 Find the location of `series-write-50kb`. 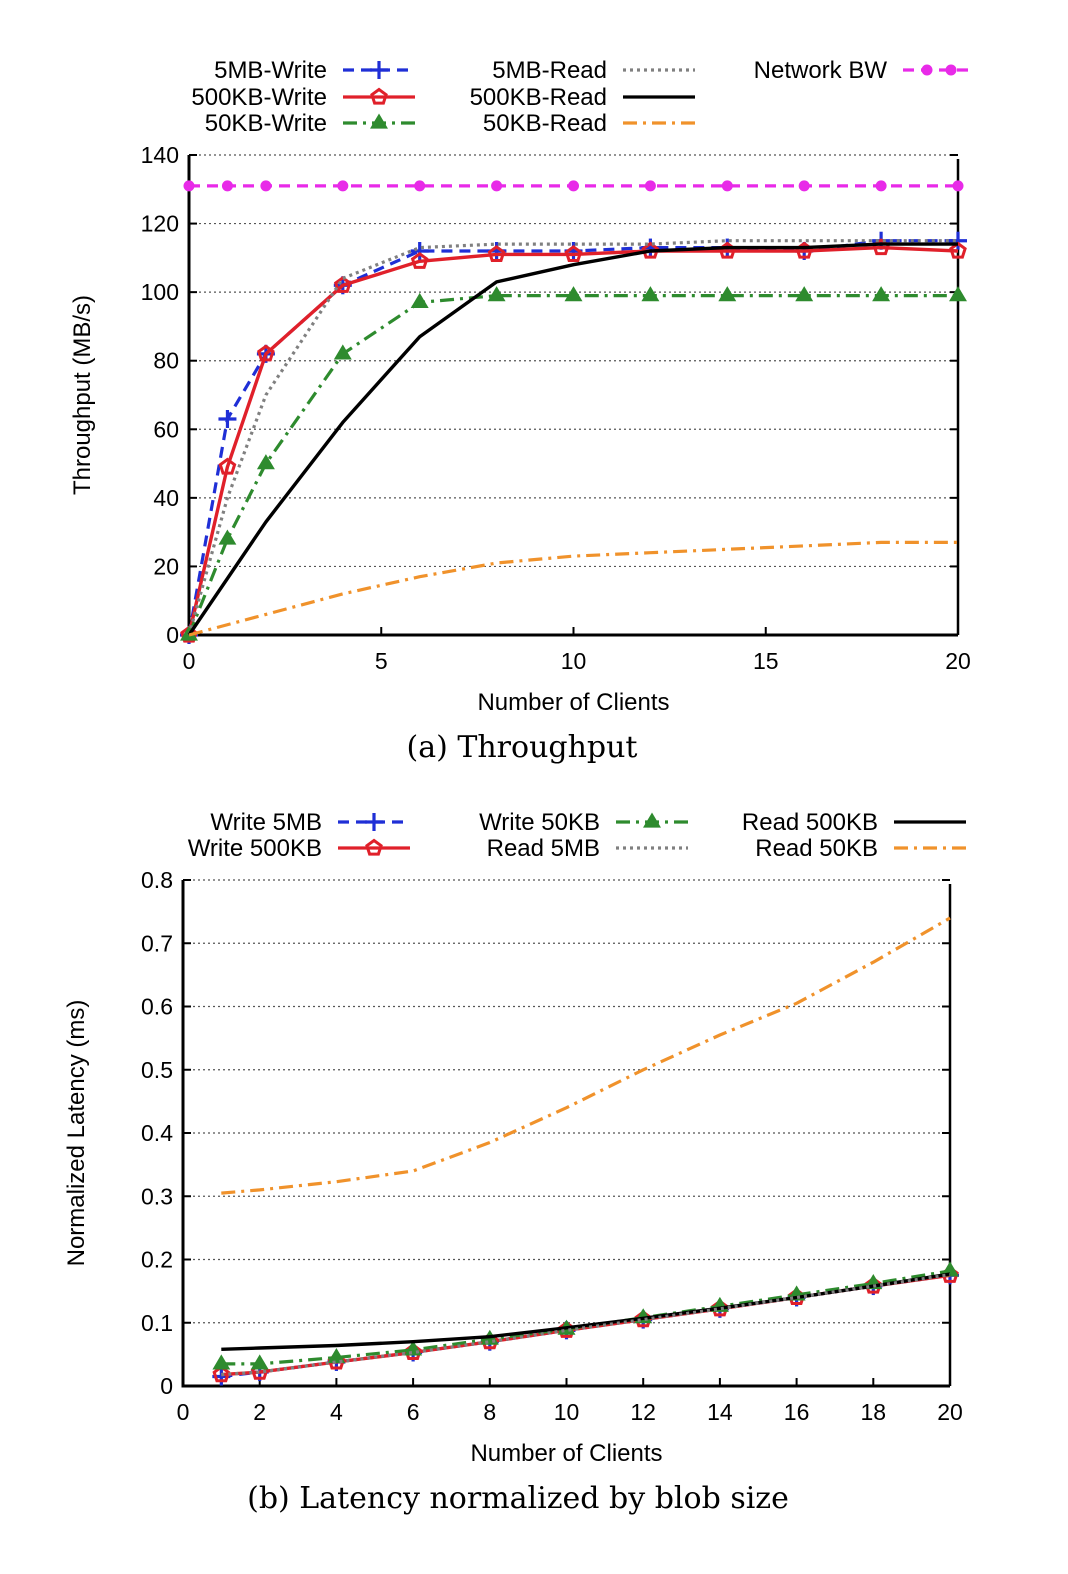

series-write-50kb is located at coordinates (585, 1315).